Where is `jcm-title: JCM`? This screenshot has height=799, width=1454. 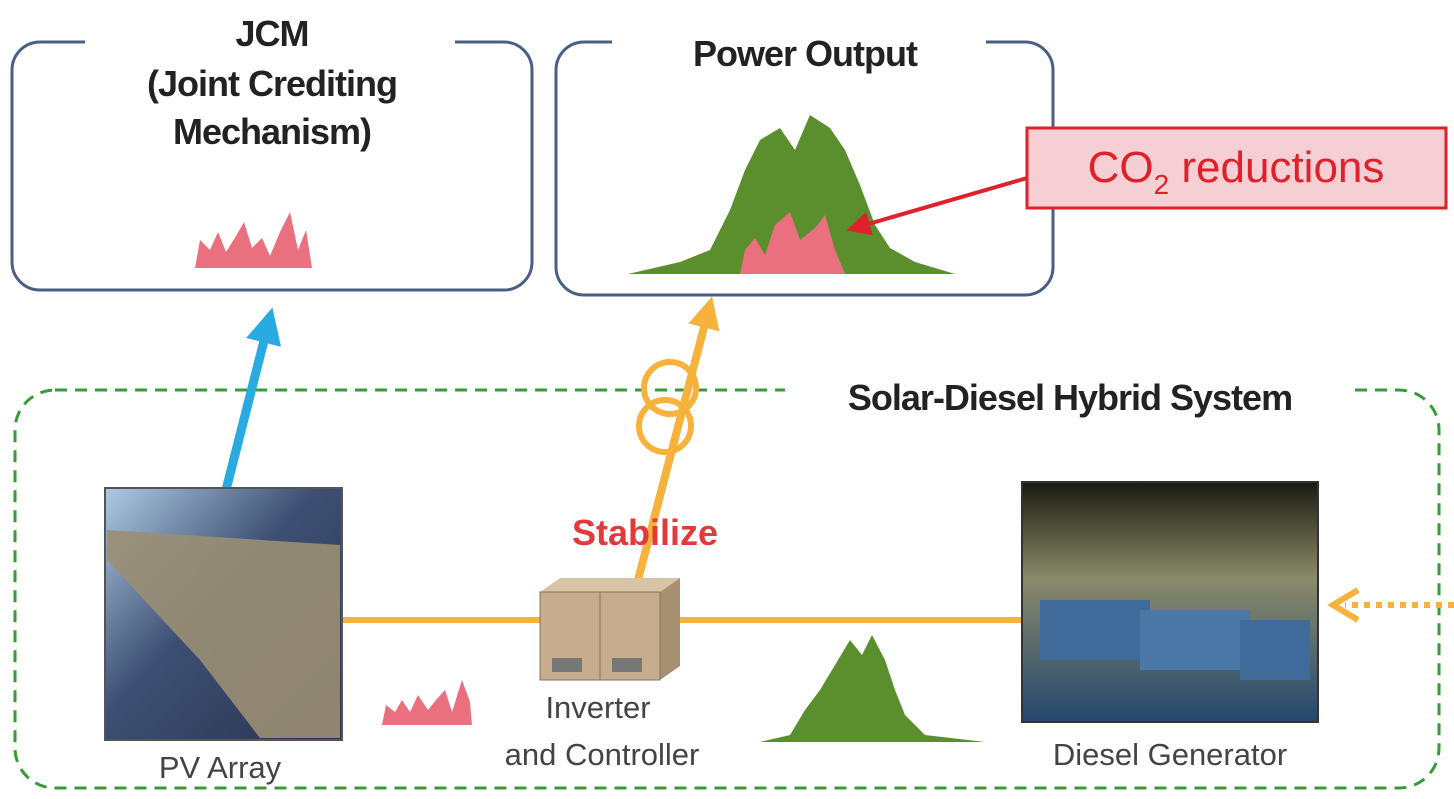
jcm-title: JCM is located at coordinates (271, 33).